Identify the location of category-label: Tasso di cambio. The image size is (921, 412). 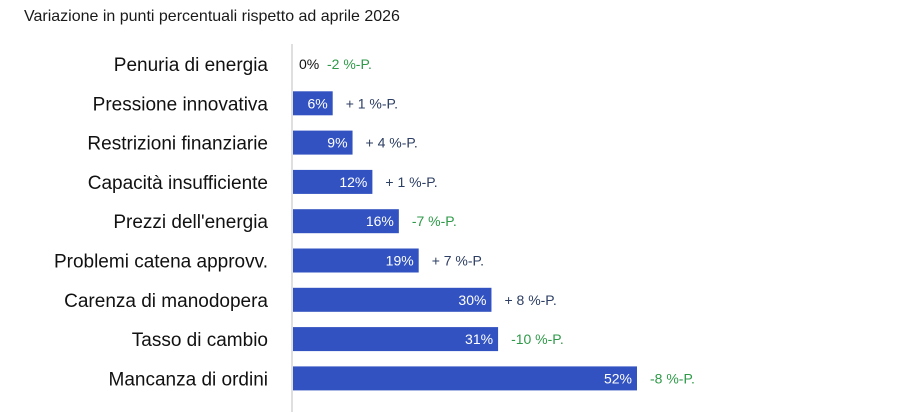
(200, 340).